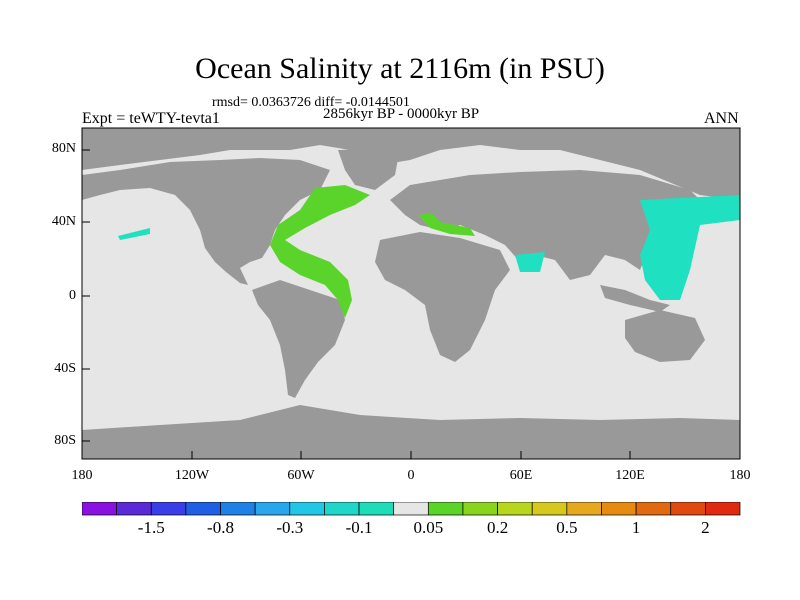 This screenshot has width=800, height=600. Describe the element at coordinates (547, 225) in the screenshot. I see `land-eurasia` at that location.